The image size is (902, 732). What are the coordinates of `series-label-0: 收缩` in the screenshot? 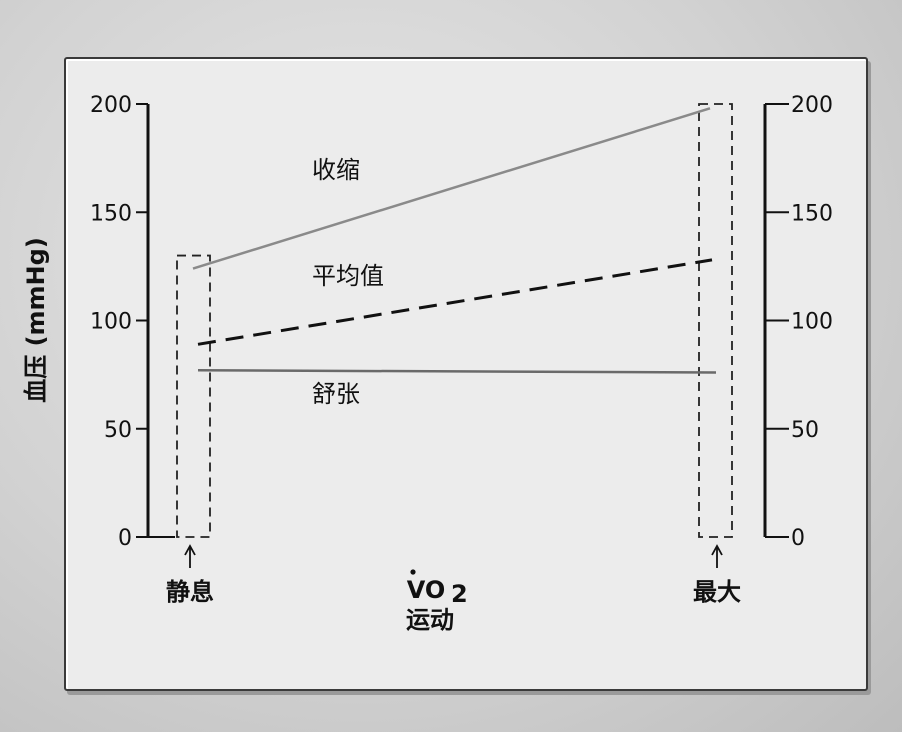 It's located at (336, 170).